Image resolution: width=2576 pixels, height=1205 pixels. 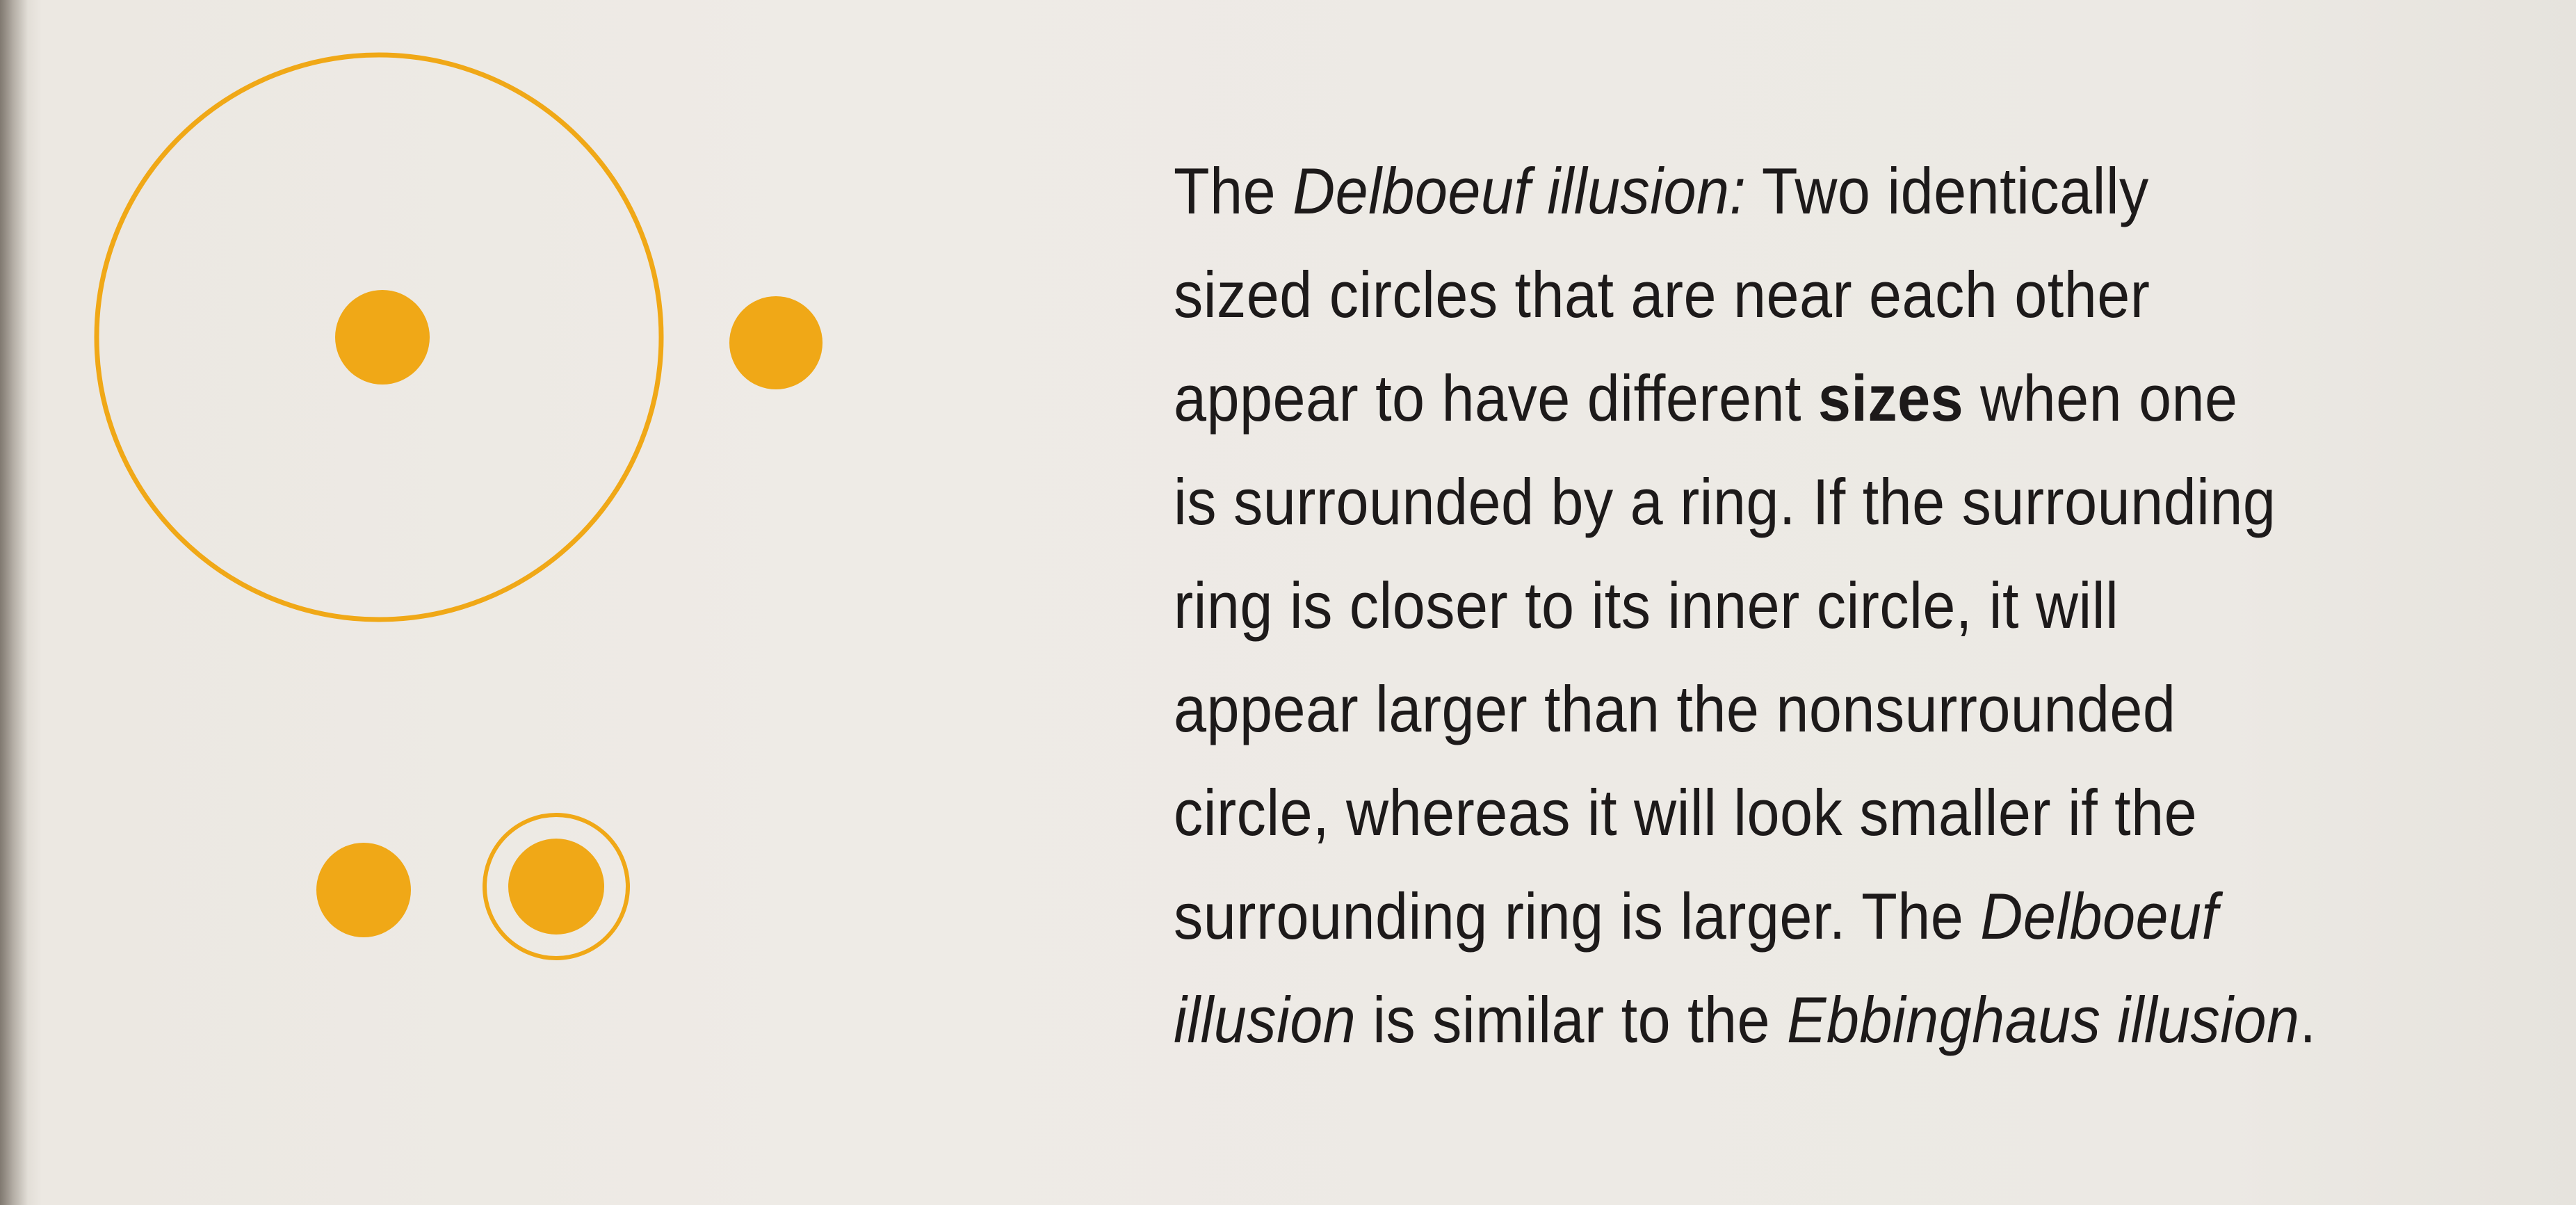 I want to click on caption-line: appear larger than the nonsurrounded, so click(x=1675, y=708).